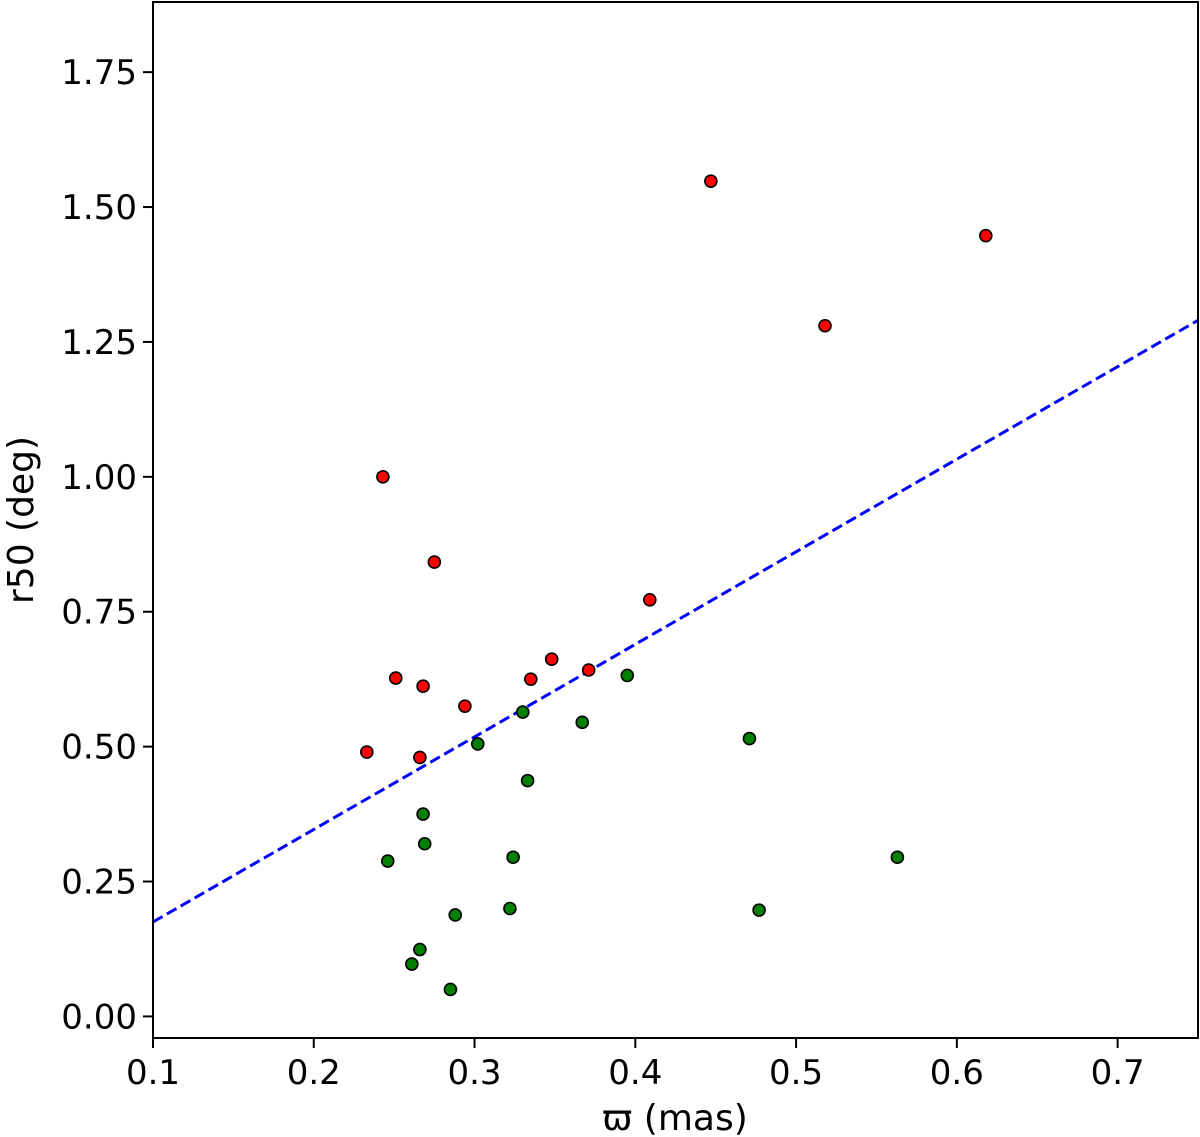 This screenshot has width=1200, height=1137. I want to click on x-tick-label: 0.3, so click(474, 1073).